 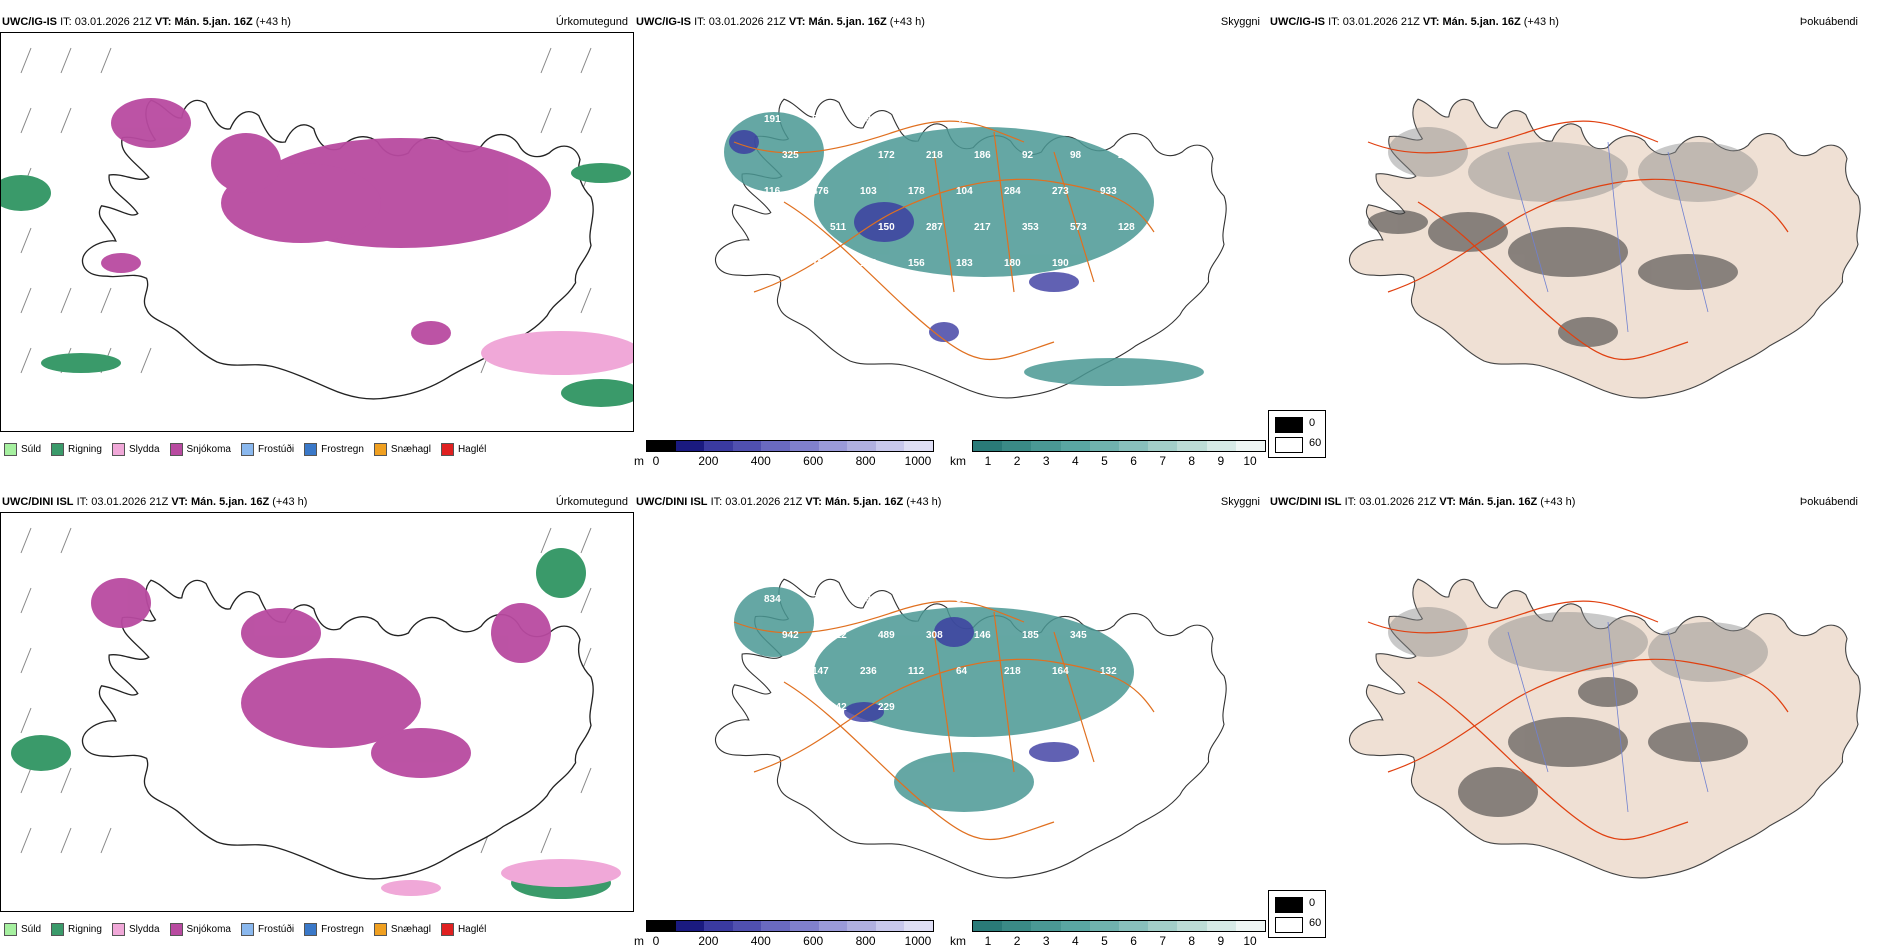 What do you see at coordinates (1604, 248) in the screenshot?
I see `fog-map` at bounding box center [1604, 248].